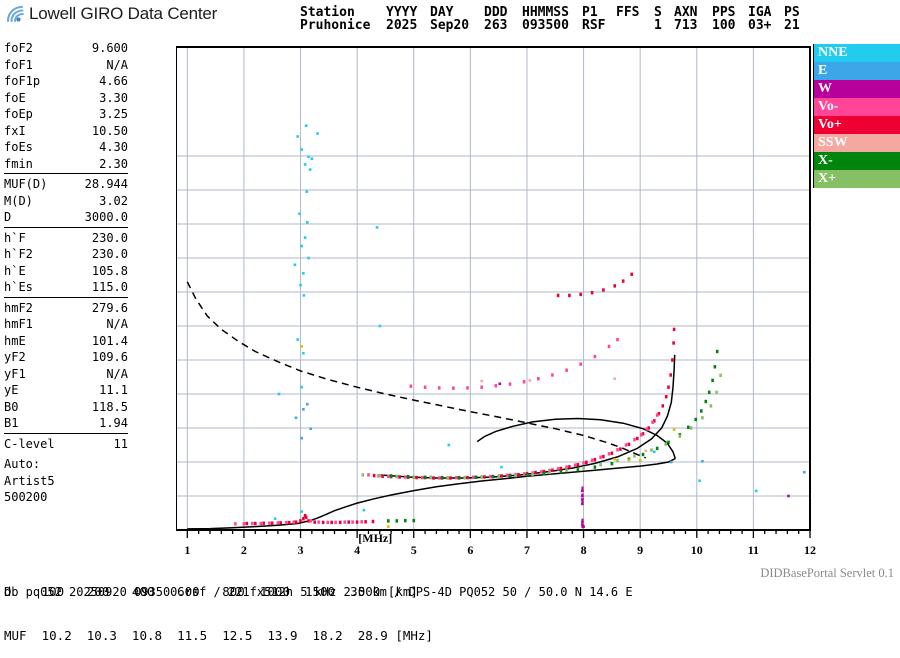 The image size is (900, 658). What do you see at coordinates (857, 107) in the screenshot?
I see `legend-item-vo: Vo-` at bounding box center [857, 107].